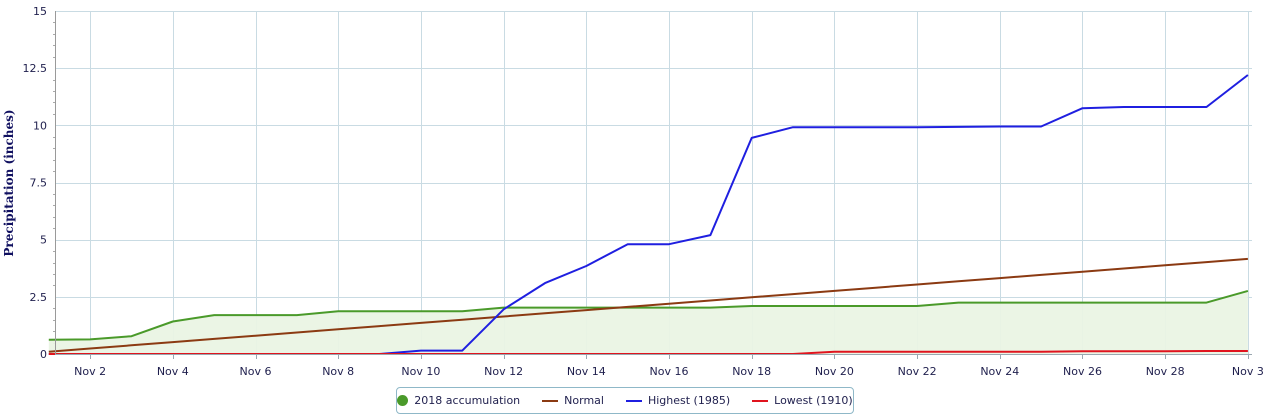 The width and height of the screenshot is (1268, 419). What do you see at coordinates (35, 183) in the screenshot?
I see `y-axis-tick-labels: 0 2.5 5 7.5 10 12.5 15` at bounding box center [35, 183].